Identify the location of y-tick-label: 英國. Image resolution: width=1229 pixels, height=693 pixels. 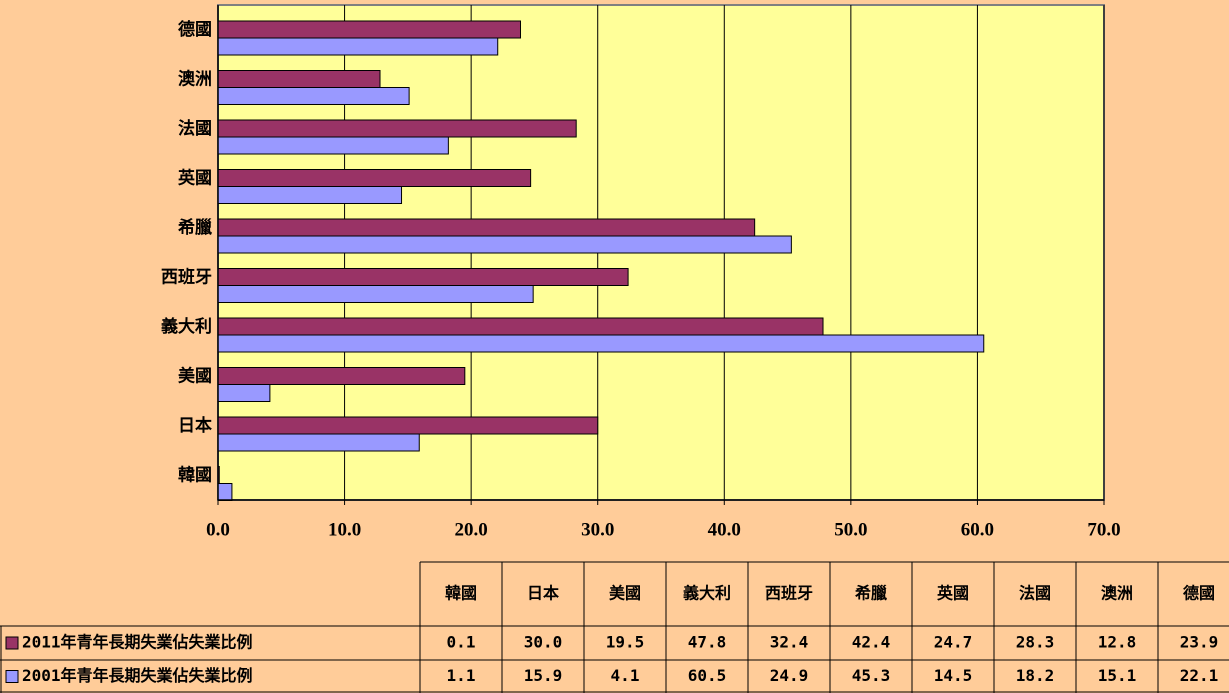
(195, 177).